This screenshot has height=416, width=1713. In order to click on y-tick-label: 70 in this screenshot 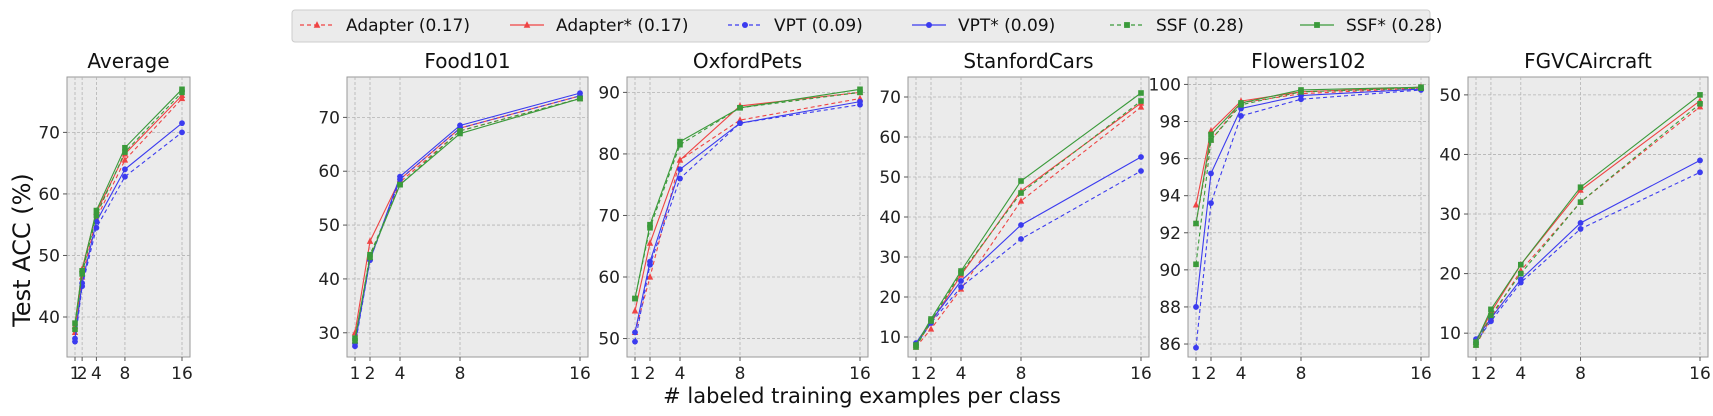, I will do `click(49, 133)`.